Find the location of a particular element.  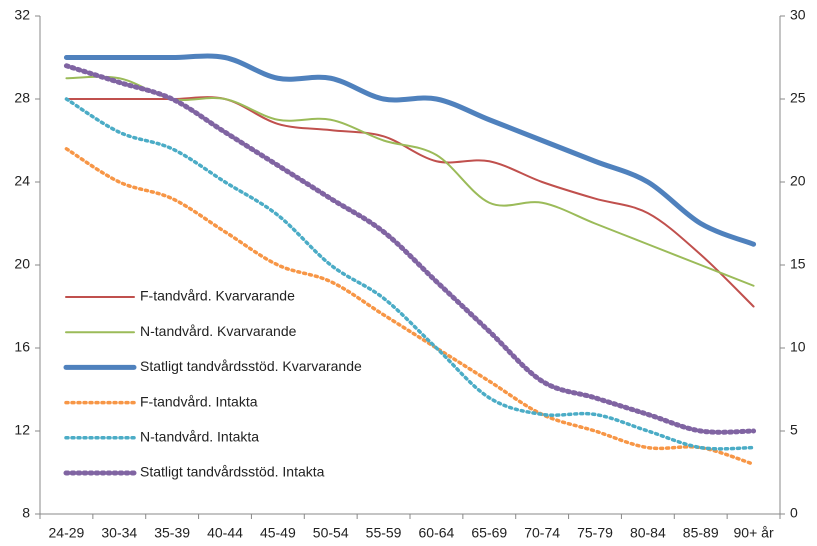

y-tick-label: 32 is located at coordinates (22, 15).